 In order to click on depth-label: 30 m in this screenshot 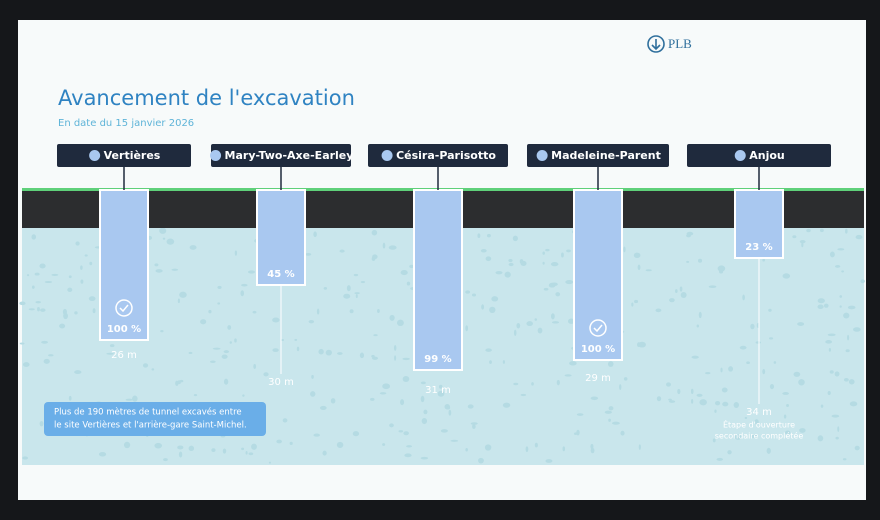, I will do `click(281, 382)`.